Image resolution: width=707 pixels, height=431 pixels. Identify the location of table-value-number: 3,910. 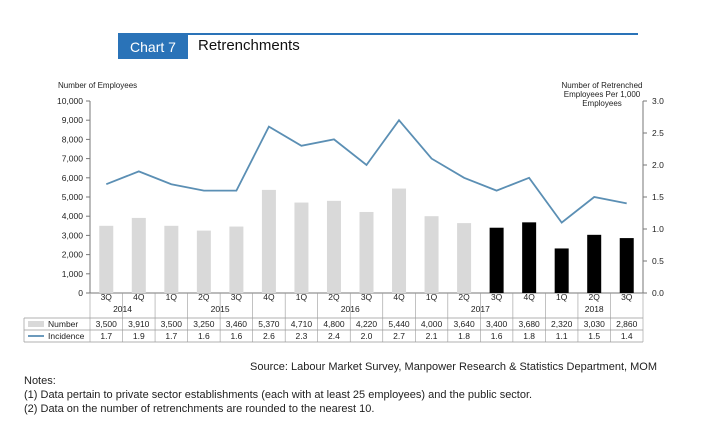
(139, 324).